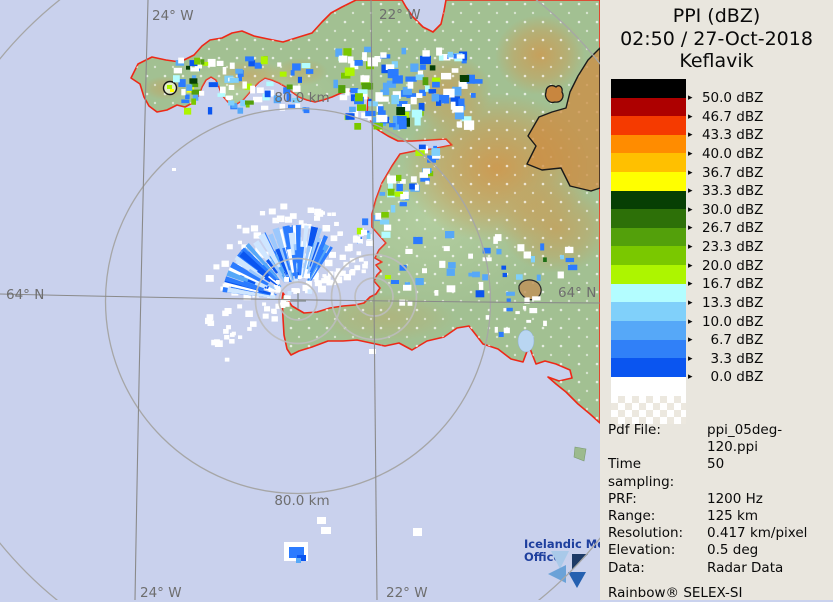 Image resolution: width=833 pixels, height=602 pixels. Describe the element at coordinates (724, 210) in the screenshot. I see `legend-tick: ▸ 30.0 dBZ` at that location.